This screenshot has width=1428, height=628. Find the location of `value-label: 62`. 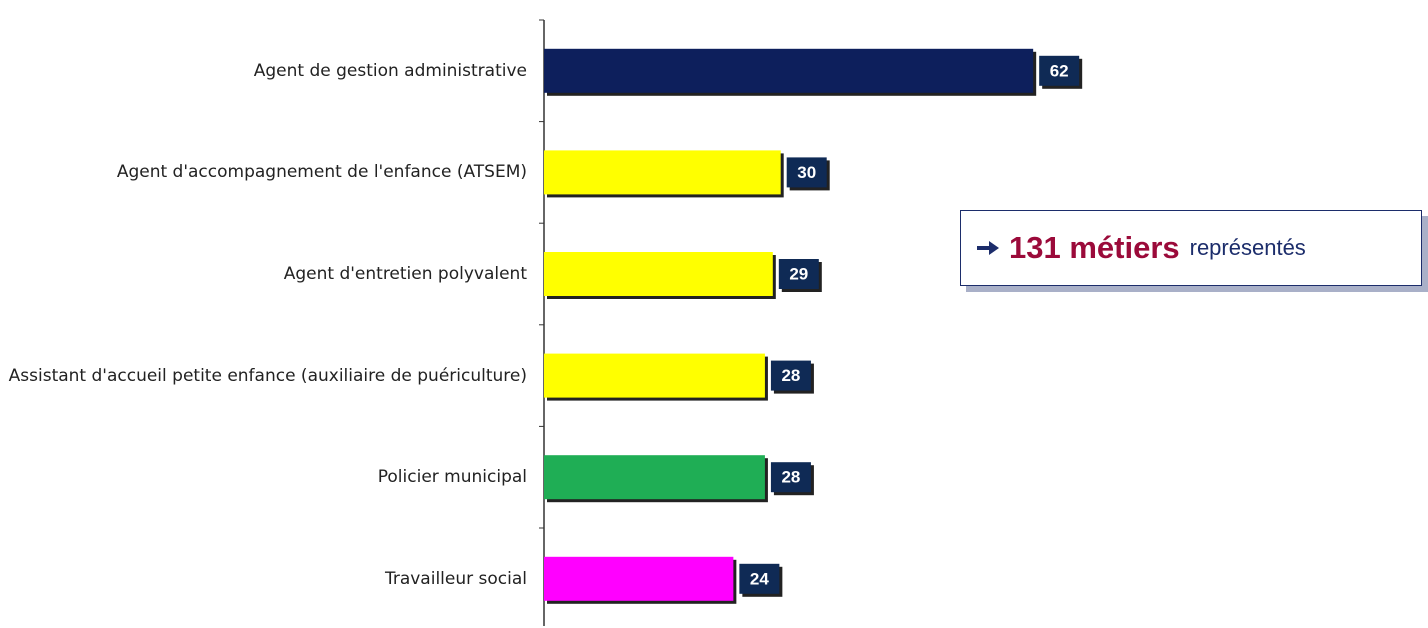

value-label: 62 is located at coordinates (1059, 70).